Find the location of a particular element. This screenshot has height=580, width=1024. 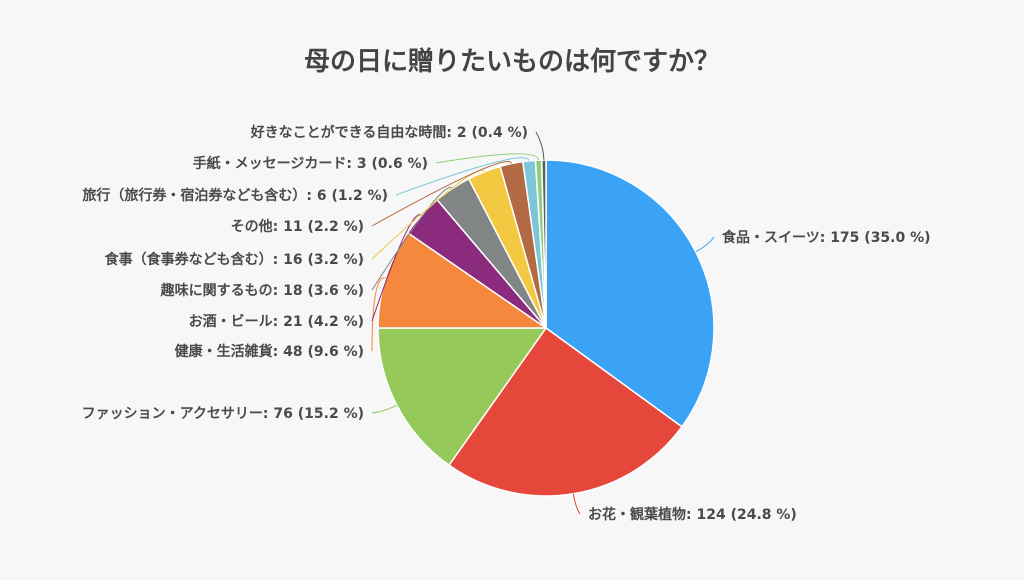

slice-label: 食事（食事券なども含む）: 16 (3.2 %) is located at coordinates (234, 259).